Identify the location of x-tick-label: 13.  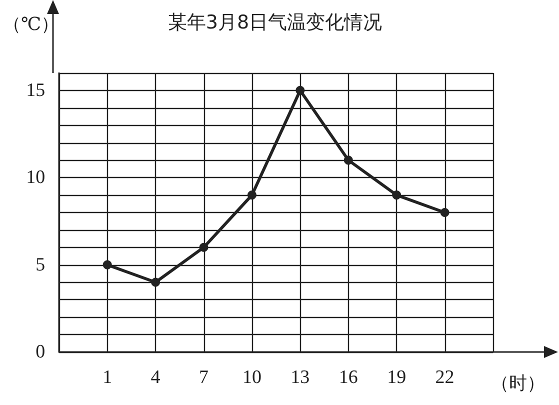
(300, 377).